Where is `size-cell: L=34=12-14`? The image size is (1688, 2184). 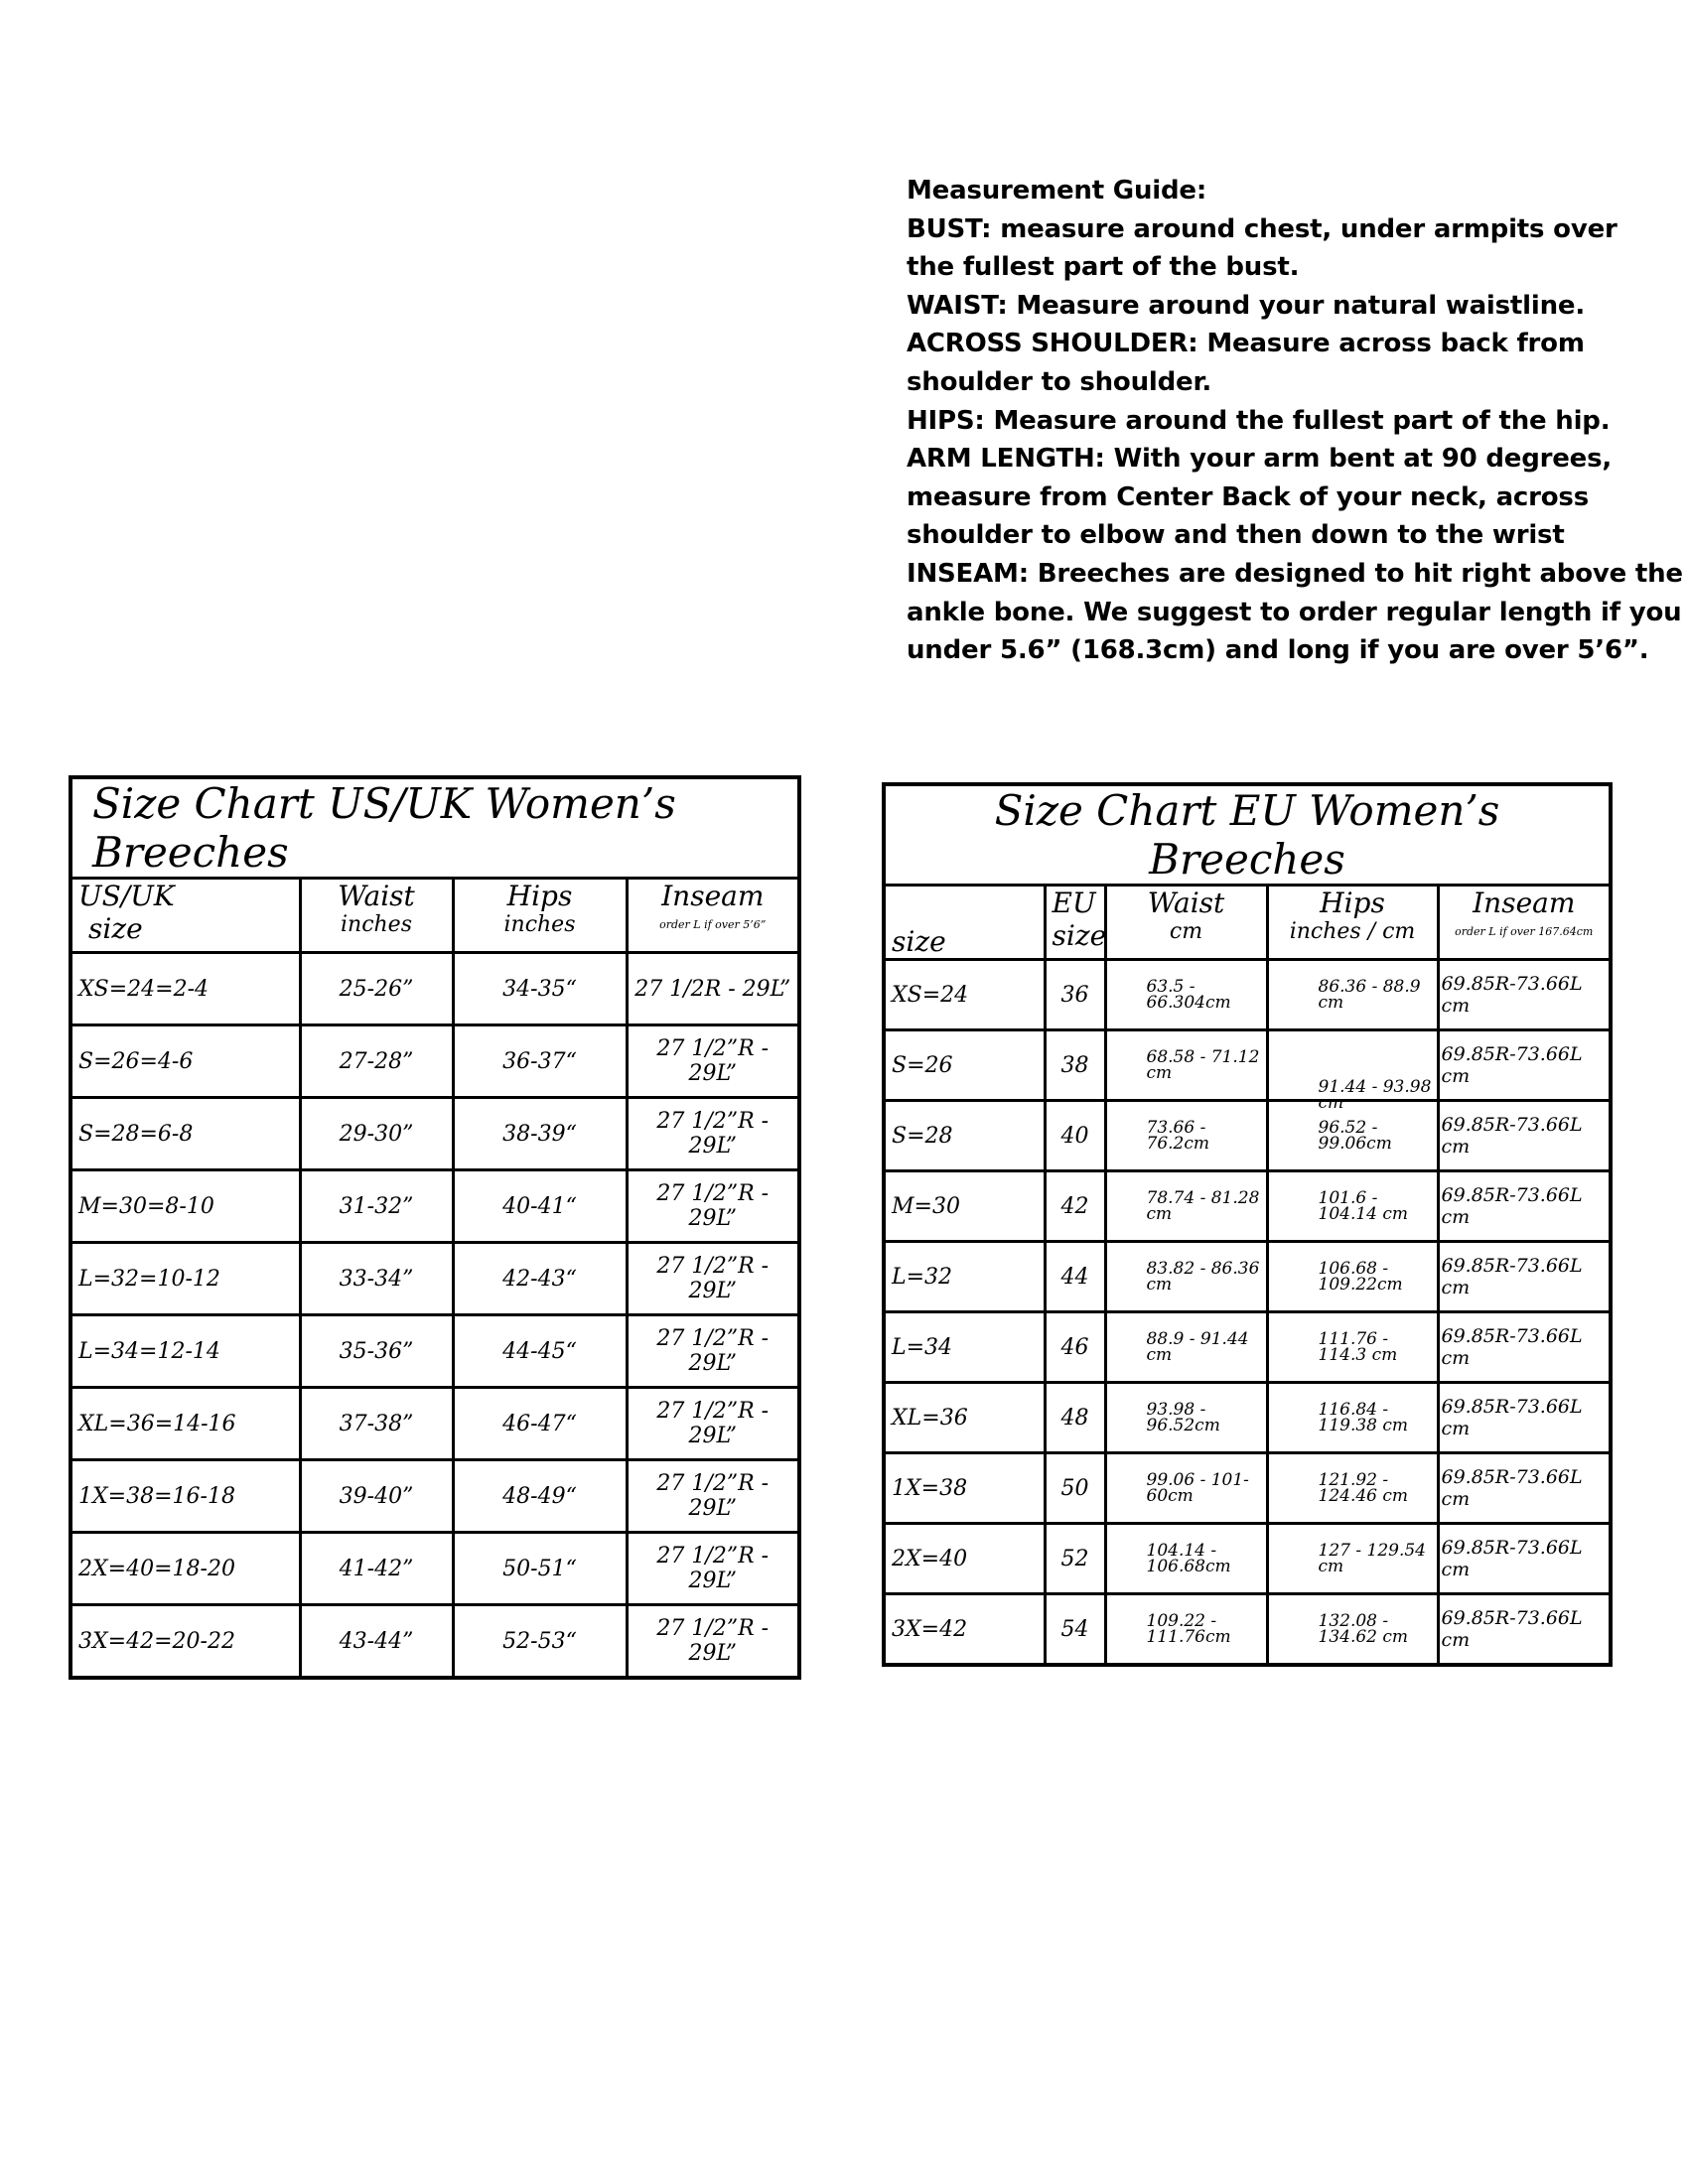
size-cell: L=34=12-14 is located at coordinates (185, 1351).